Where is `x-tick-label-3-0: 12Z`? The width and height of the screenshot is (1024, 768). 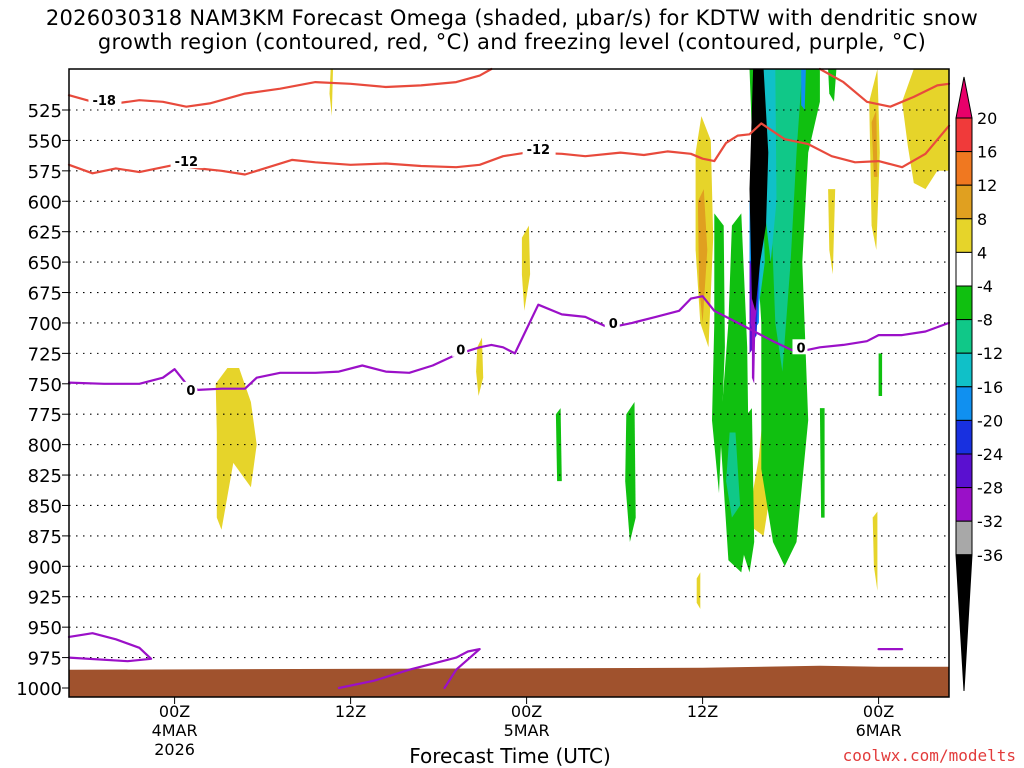 x-tick-label-3-0: 12Z is located at coordinates (702, 711).